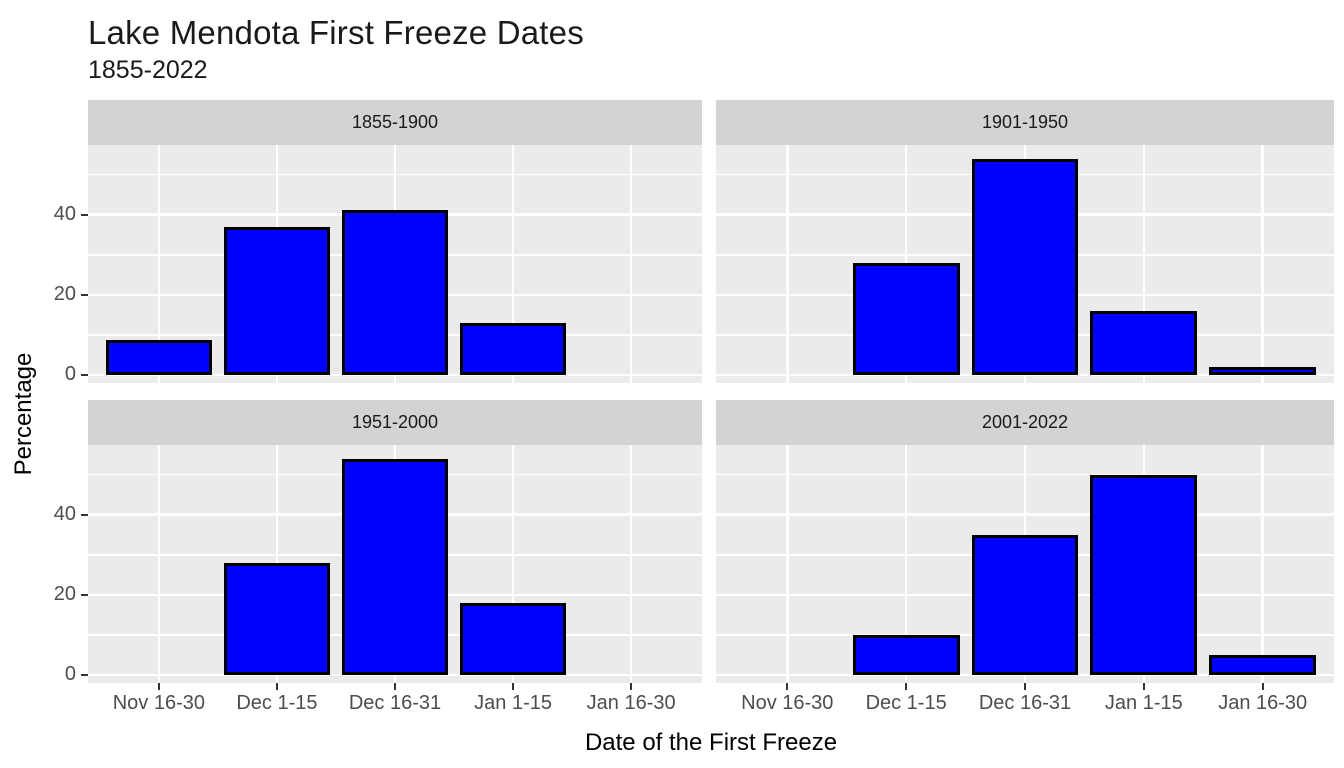  Describe the element at coordinates (336, 32) in the screenshot. I see `plot-title: Lake Mendota First Freeze Dates` at that location.